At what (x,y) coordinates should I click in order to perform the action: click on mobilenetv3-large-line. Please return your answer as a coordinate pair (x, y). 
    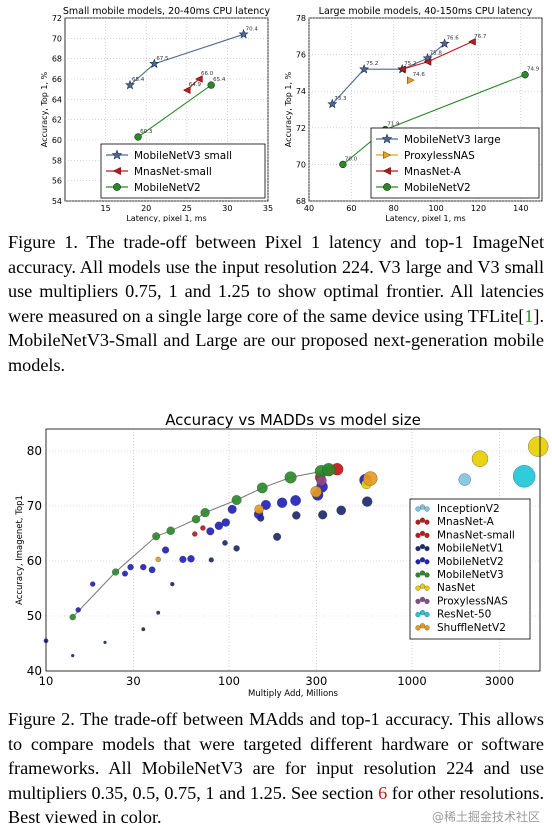
    Looking at the image, I should click on (388, 74).